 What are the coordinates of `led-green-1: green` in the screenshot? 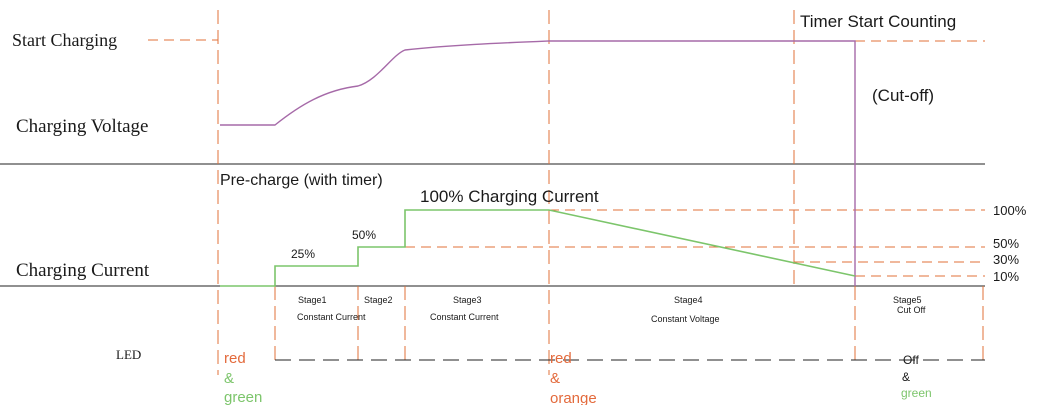 It's located at (243, 397).